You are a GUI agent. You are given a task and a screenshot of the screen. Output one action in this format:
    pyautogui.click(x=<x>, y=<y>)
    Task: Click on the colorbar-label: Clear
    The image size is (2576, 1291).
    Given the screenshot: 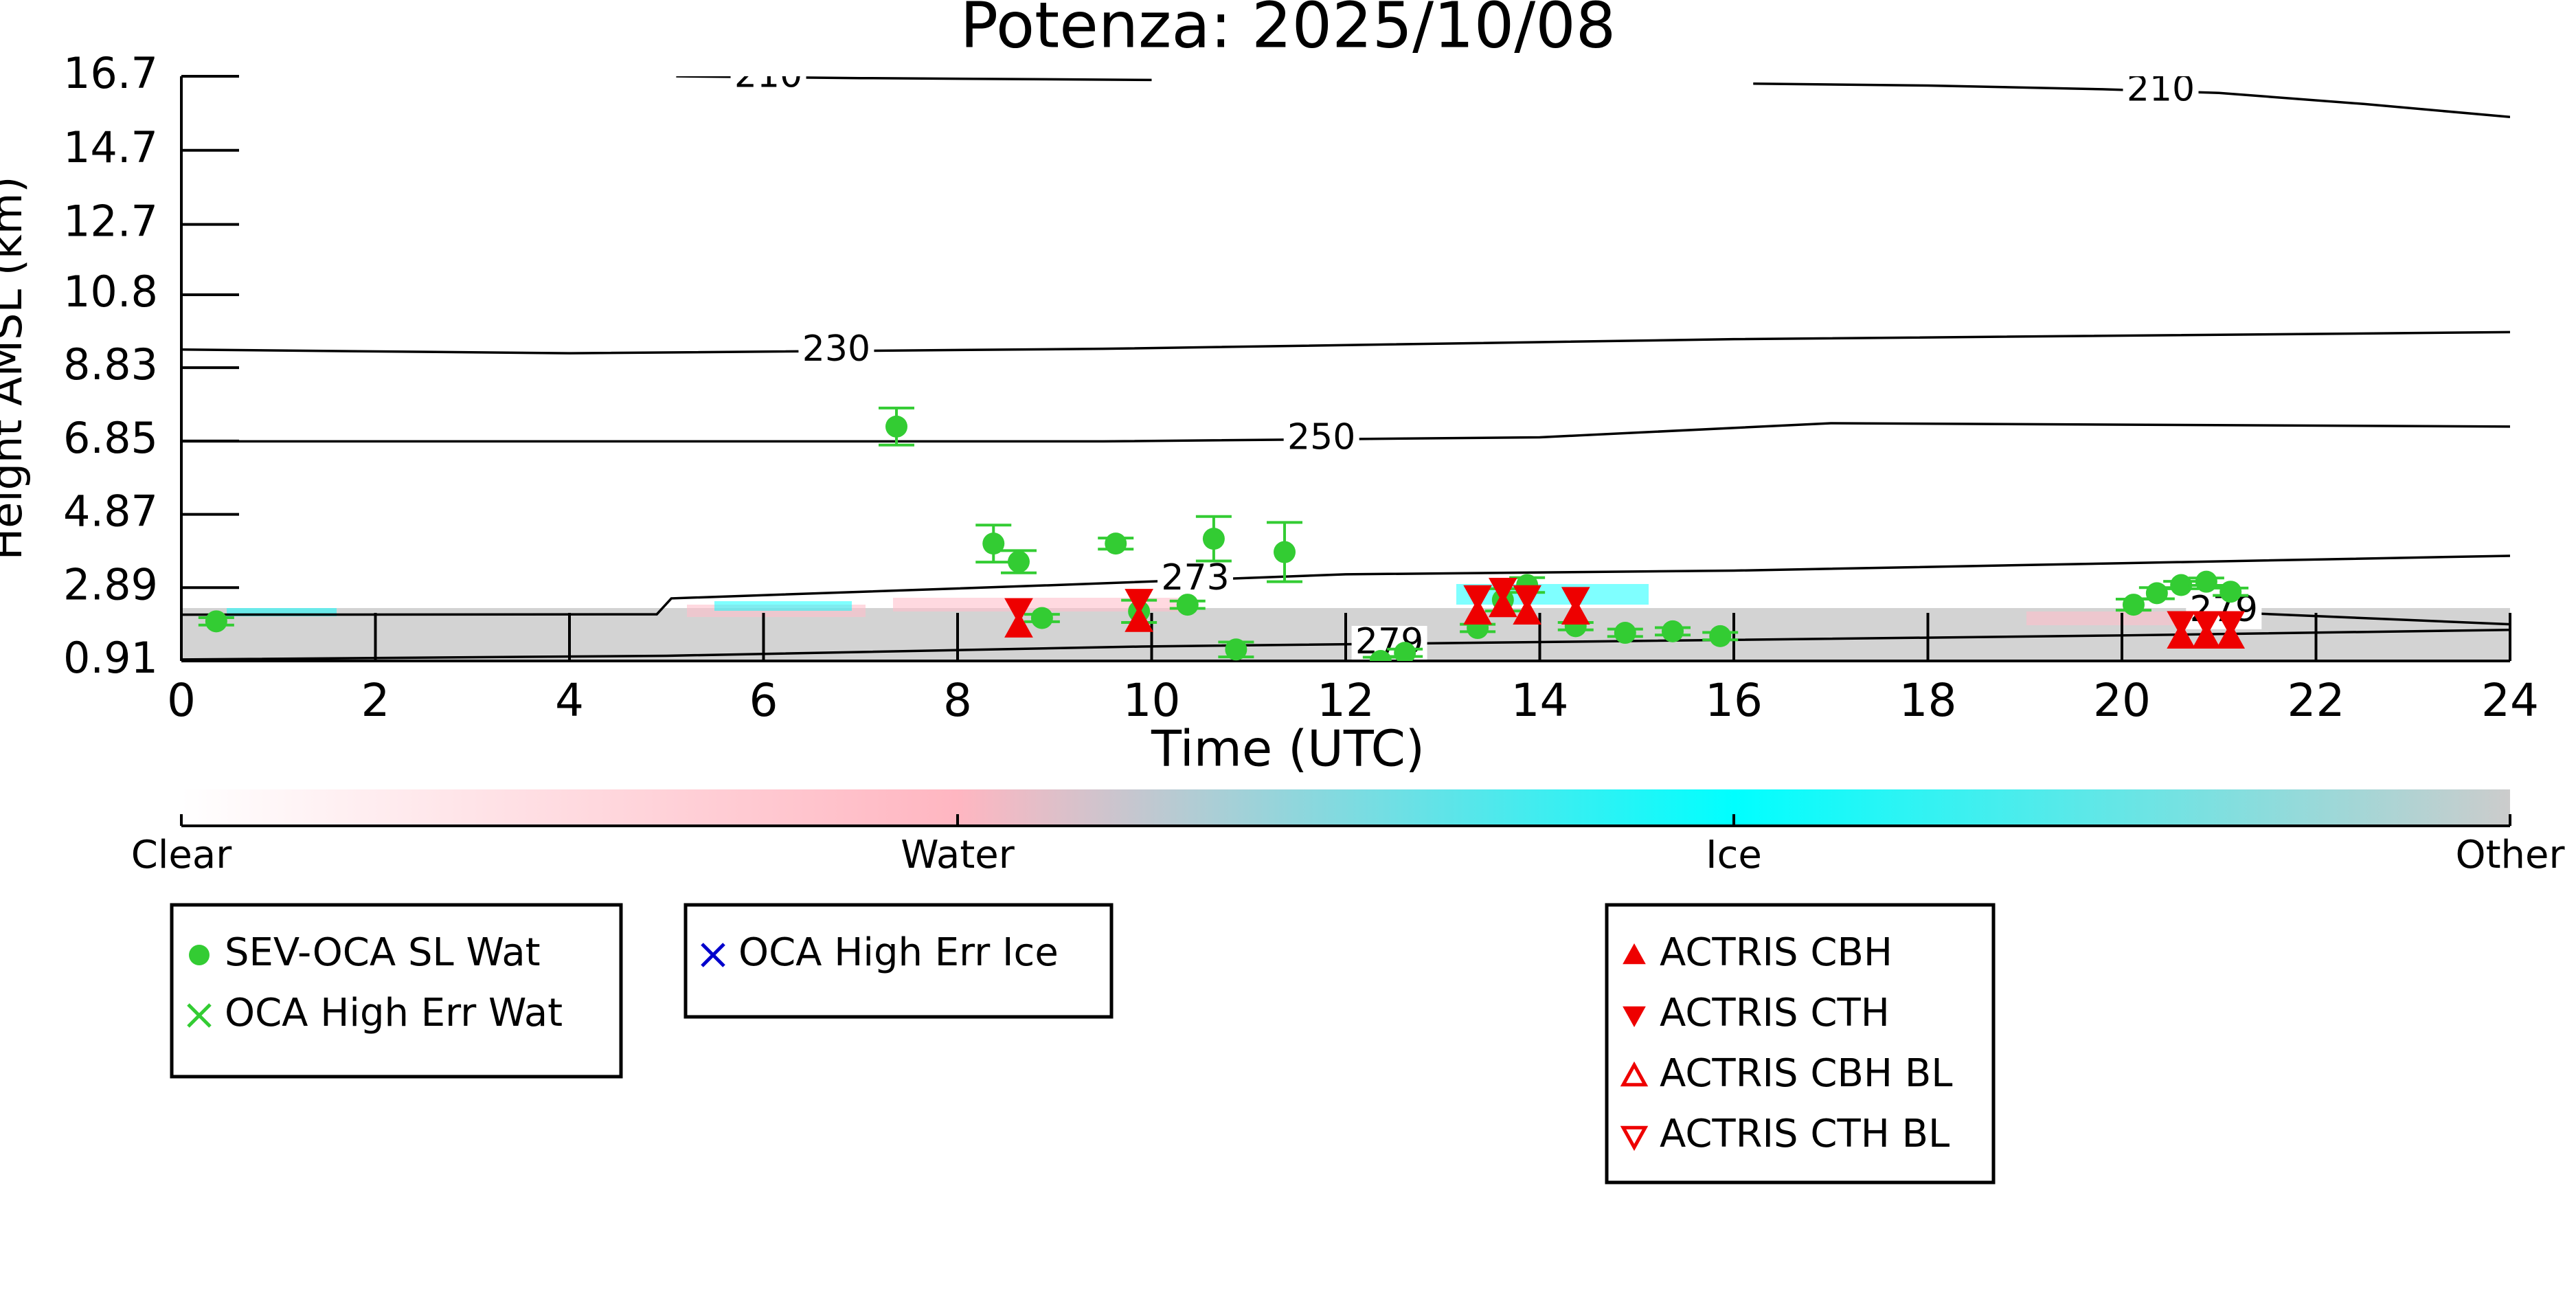 What is the action you would take?
    pyautogui.click(x=181, y=855)
    